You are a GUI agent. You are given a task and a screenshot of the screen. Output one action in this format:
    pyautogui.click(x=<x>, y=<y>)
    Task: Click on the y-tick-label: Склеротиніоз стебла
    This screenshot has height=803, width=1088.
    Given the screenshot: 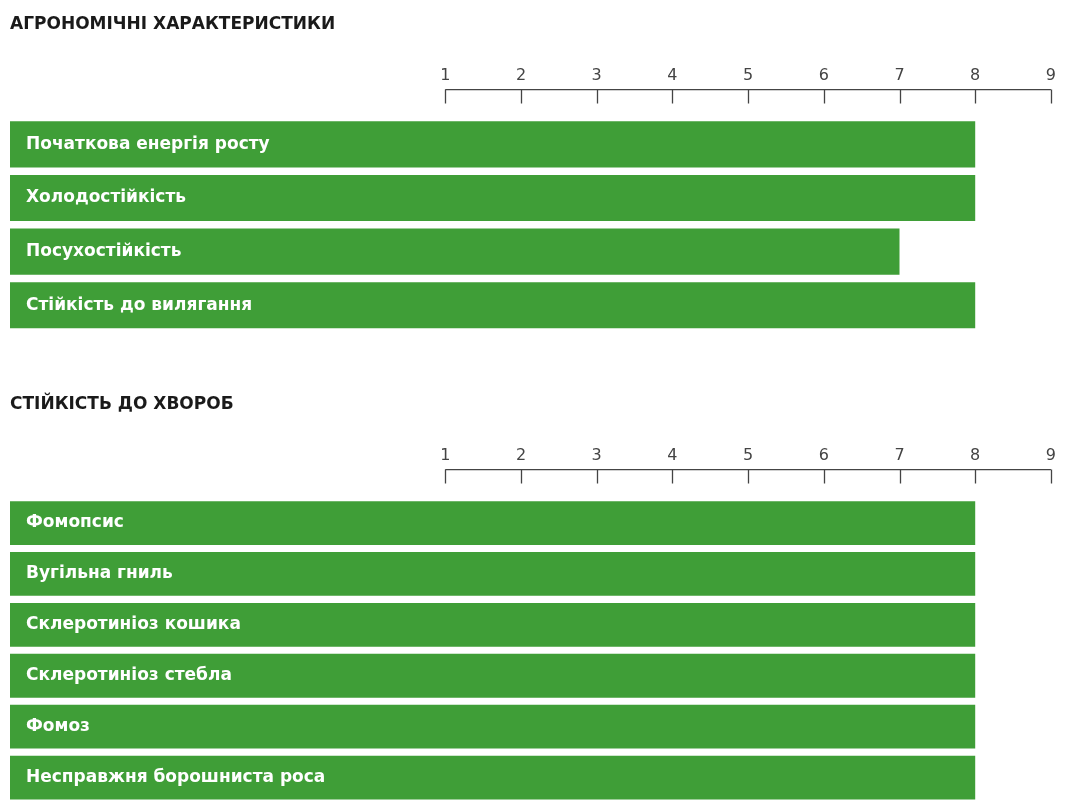 What is the action you would take?
    pyautogui.click(x=129, y=674)
    